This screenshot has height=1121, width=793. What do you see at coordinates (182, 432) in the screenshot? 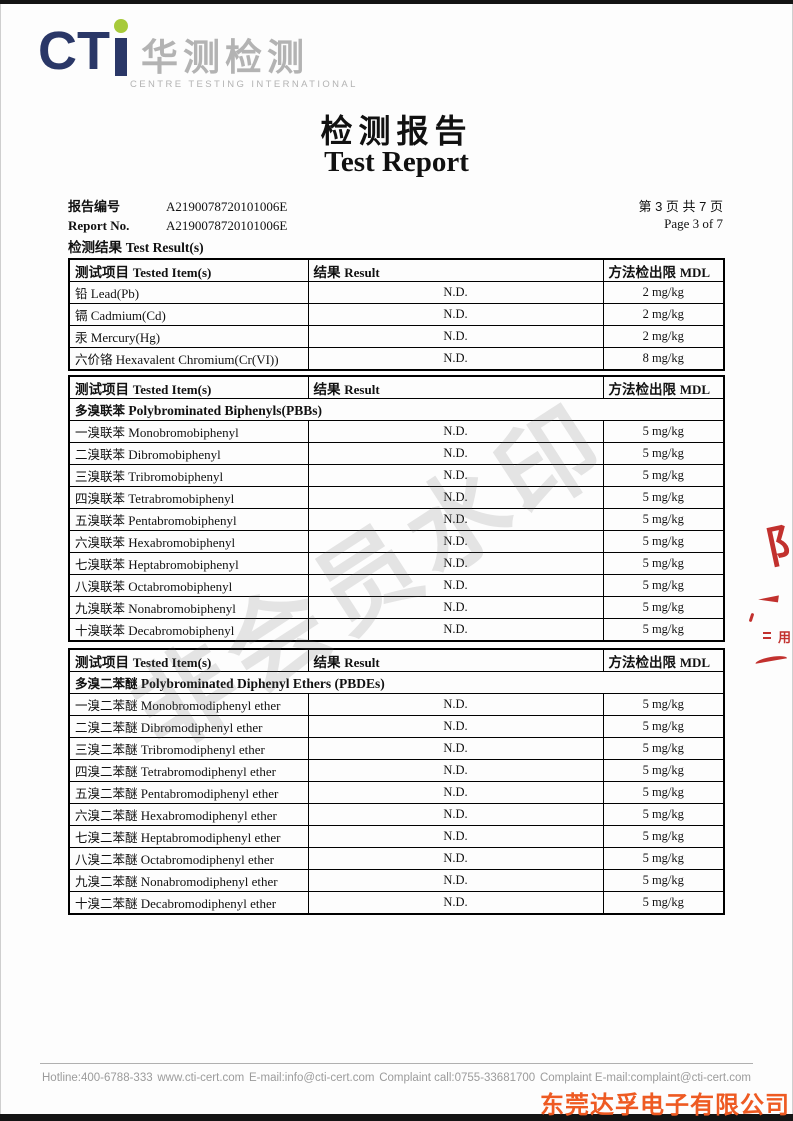
I see `item-name-en: Monobromobiphenyl` at bounding box center [182, 432].